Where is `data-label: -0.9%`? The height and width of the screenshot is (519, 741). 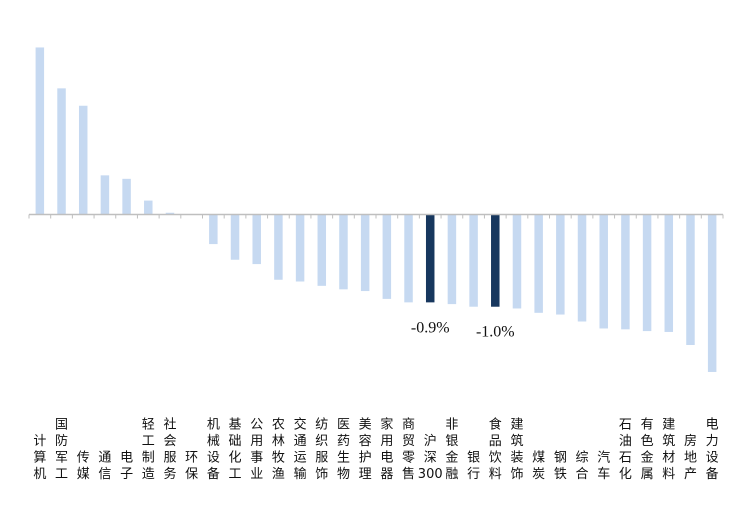 data-label: -0.9% is located at coordinates (430, 327).